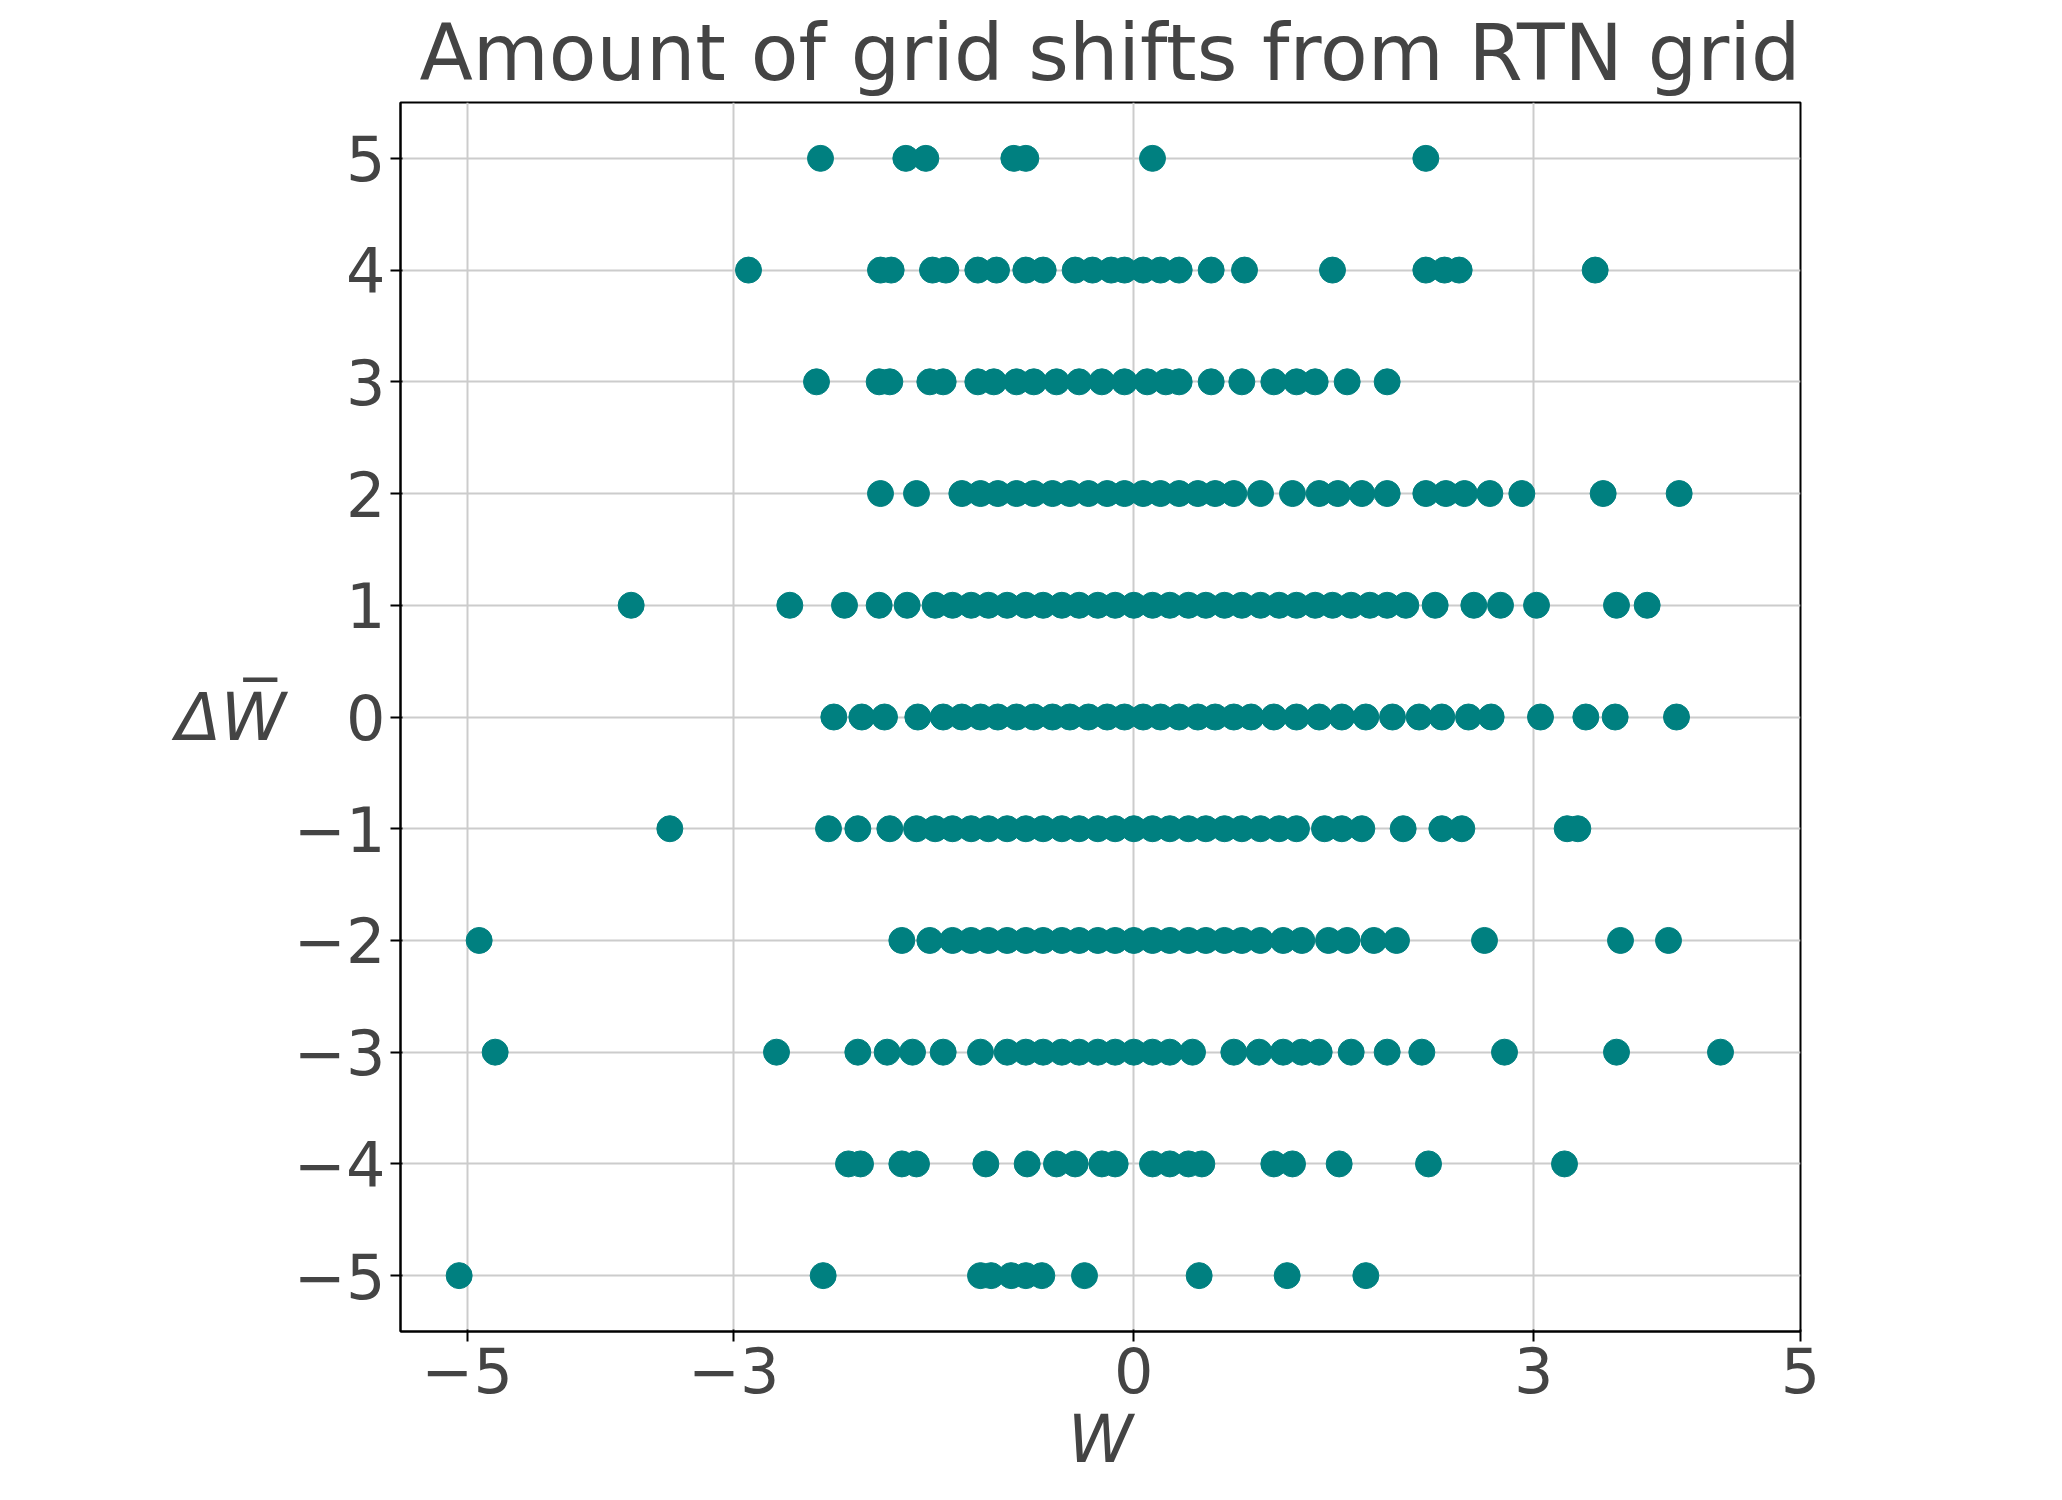 Image resolution: width=2062 pixels, height=1500 pixels. Describe the element at coordinates (1110, 52) in the screenshot. I see `chart-title: Amount of grid shifts from RTN grid` at that location.